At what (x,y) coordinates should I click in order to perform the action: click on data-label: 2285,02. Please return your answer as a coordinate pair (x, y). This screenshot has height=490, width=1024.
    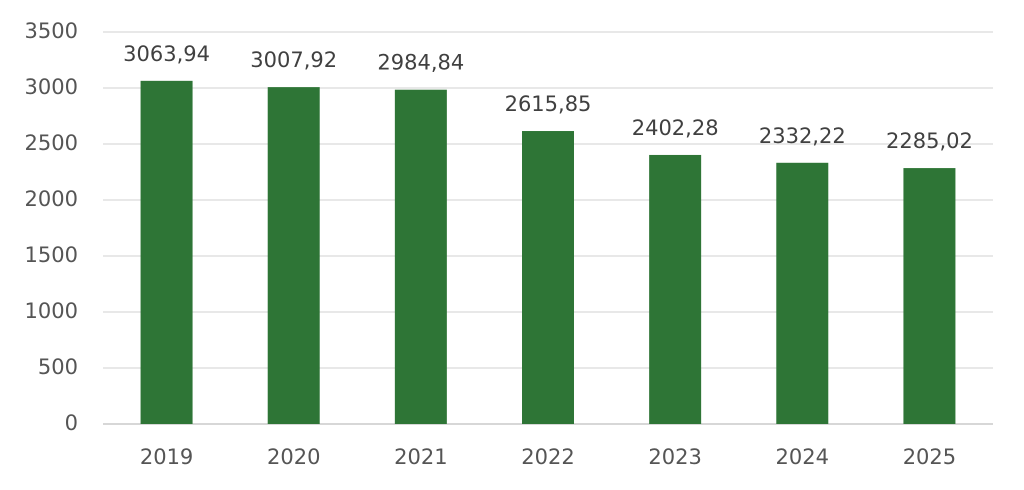
    Looking at the image, I should click on (929, 141).